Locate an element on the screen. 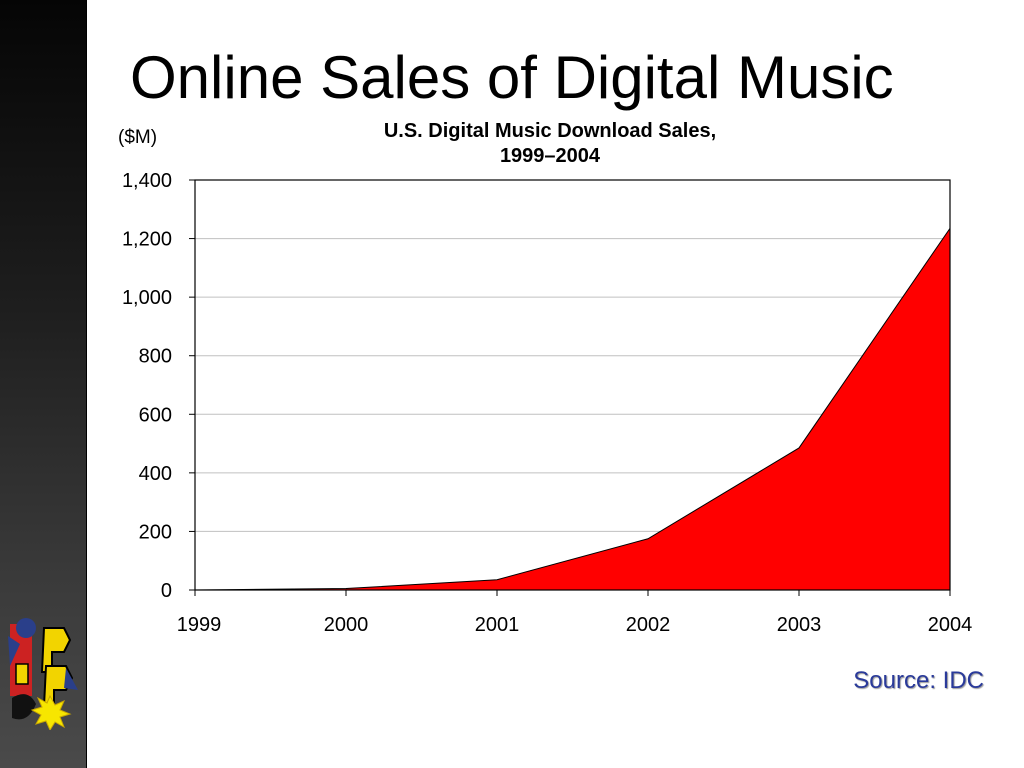 This screenshot has height=768, width=1024. y-tick-label-3: 600 is located at coordinates (155, 415).